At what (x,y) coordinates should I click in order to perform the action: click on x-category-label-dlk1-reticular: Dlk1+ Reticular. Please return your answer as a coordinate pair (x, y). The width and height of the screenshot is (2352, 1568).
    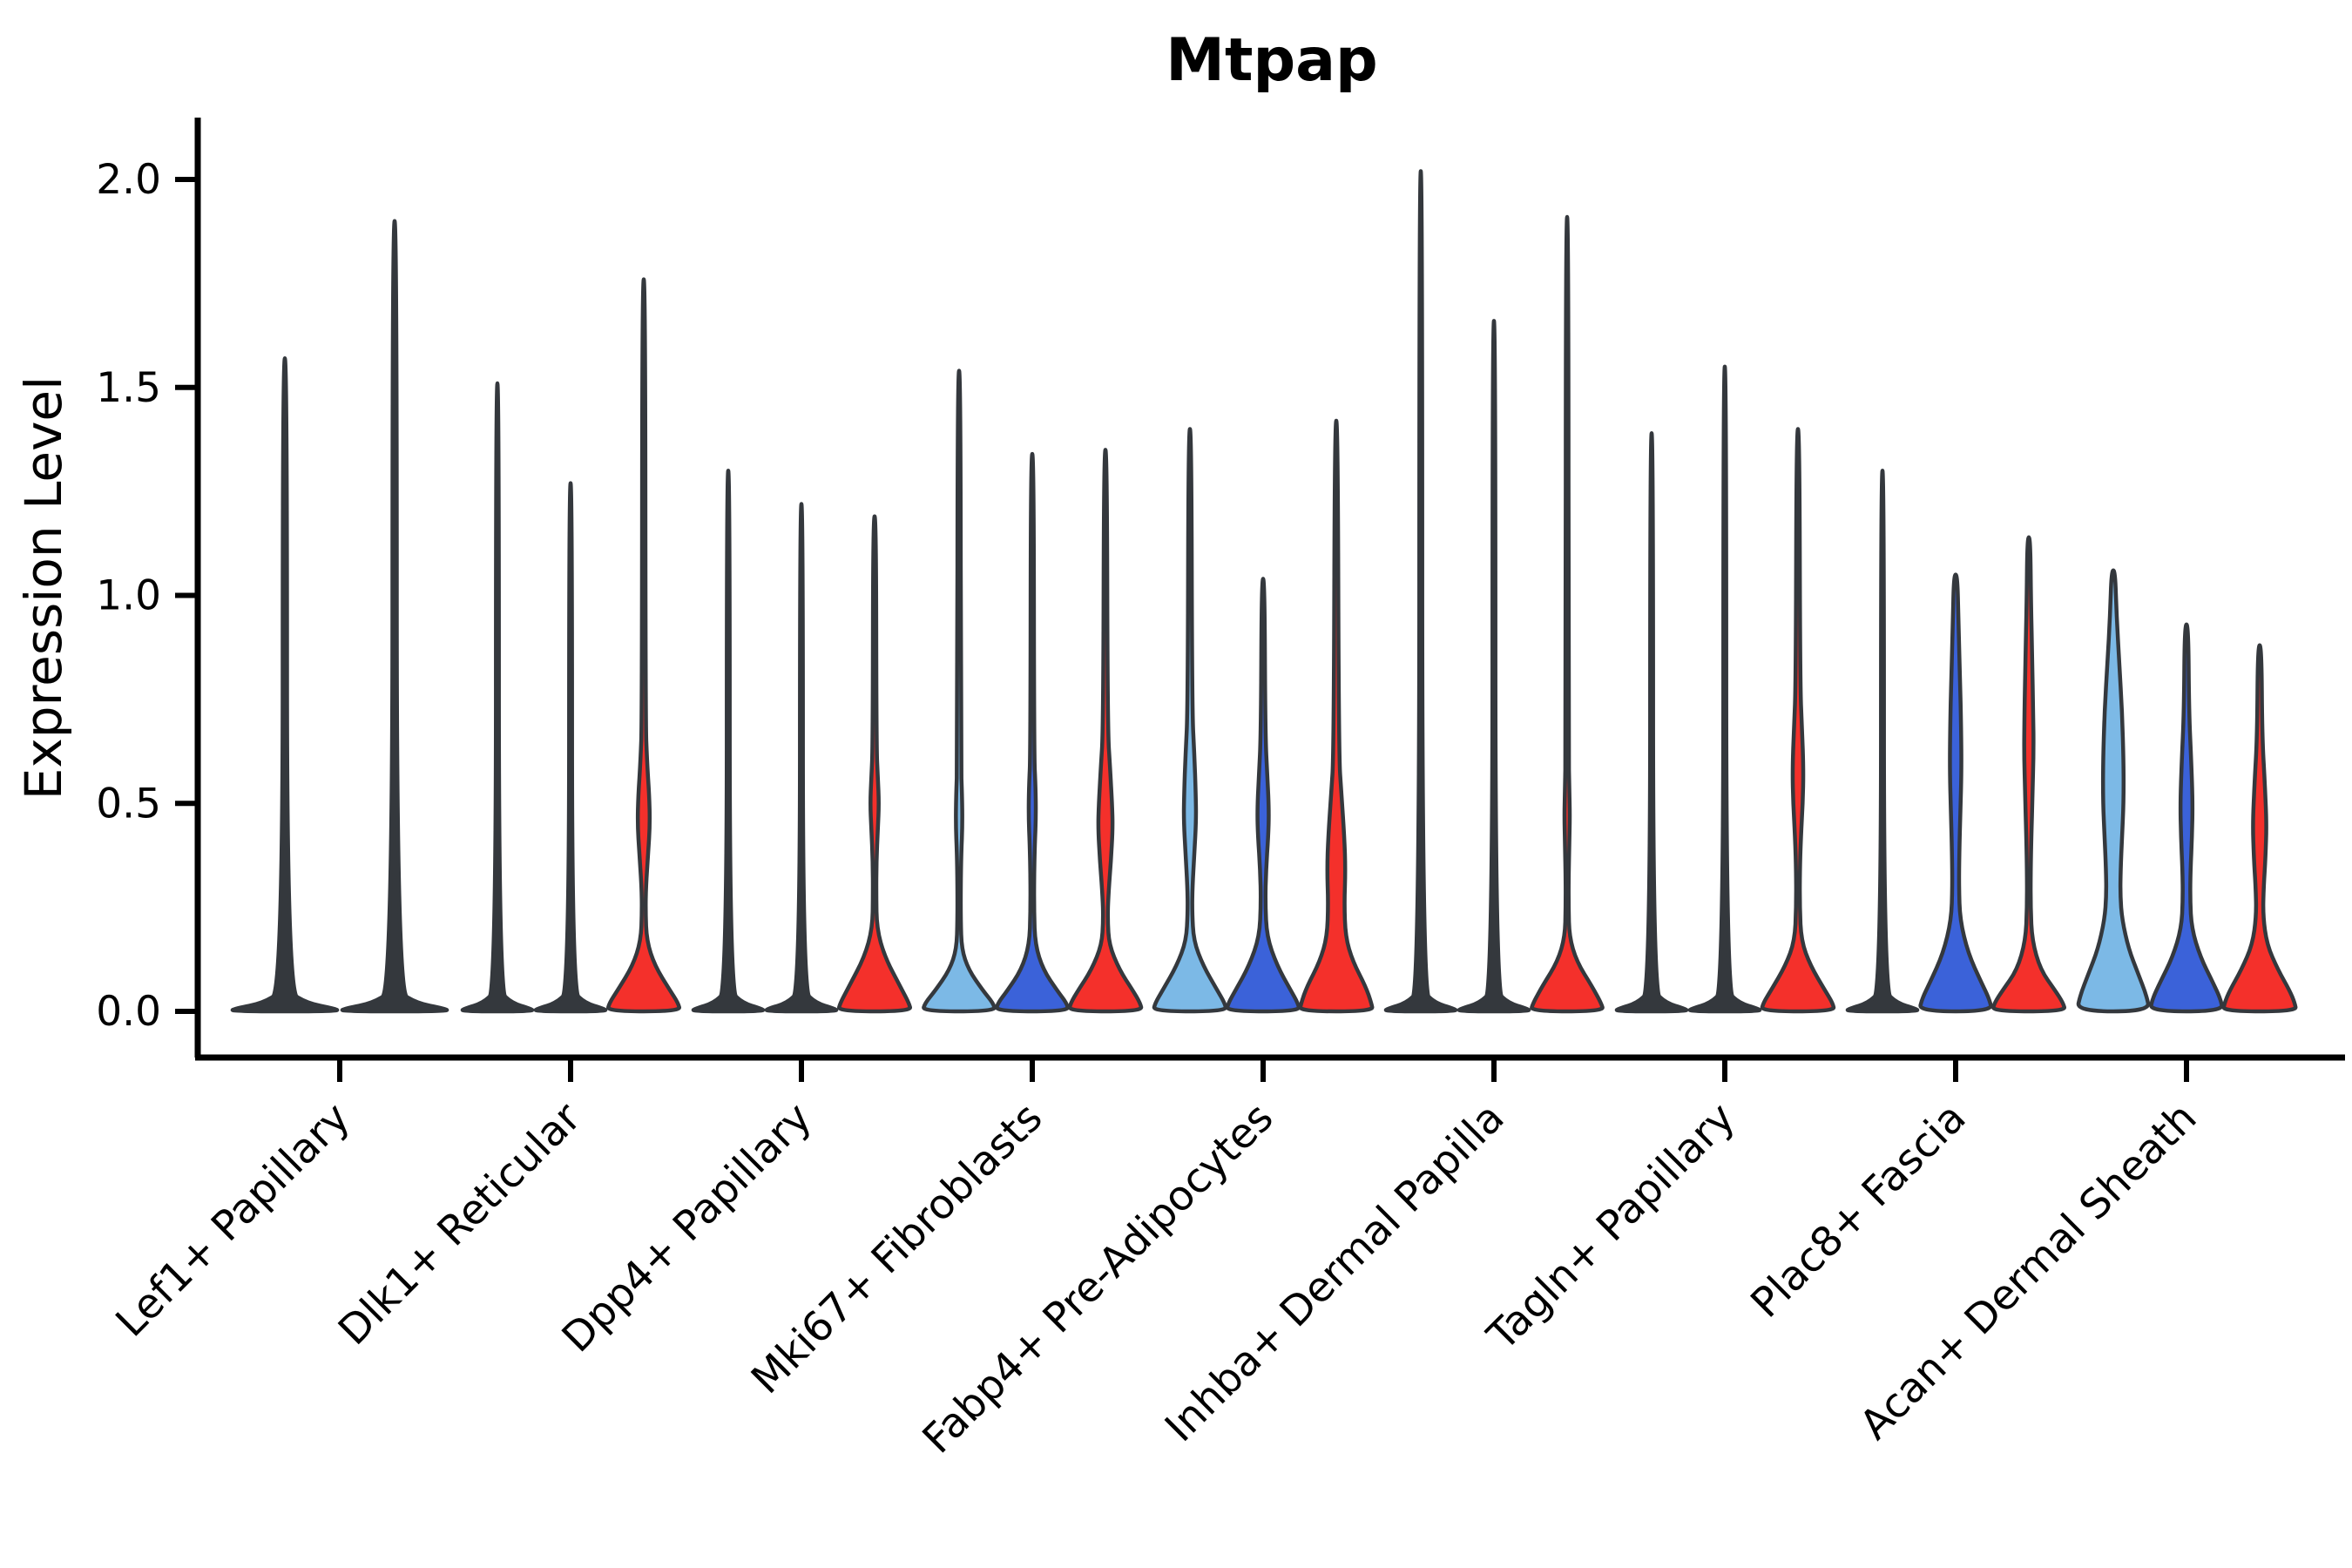
    Looking at the image, I should click on (460, 1224).